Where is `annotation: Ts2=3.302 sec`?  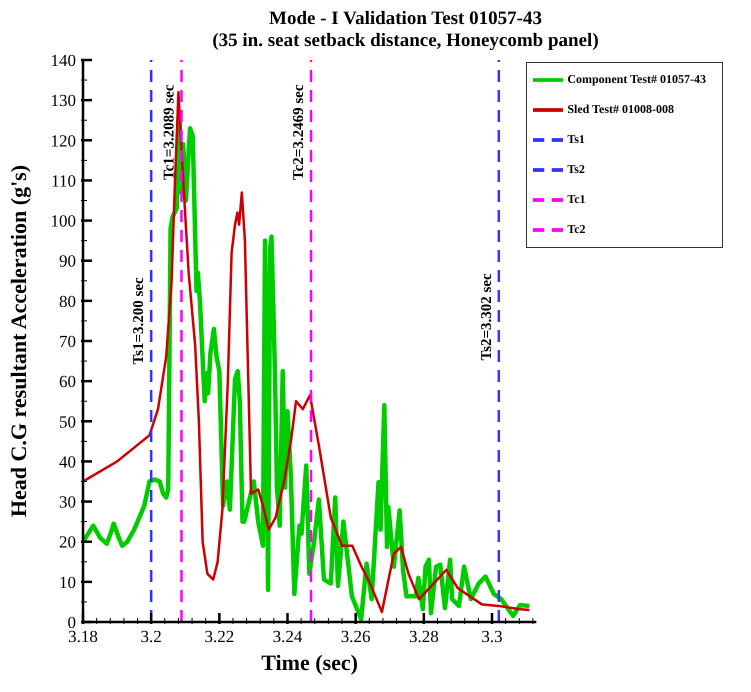
annotation: Ts2=3.302 sec is located at coordinates (486, 316).